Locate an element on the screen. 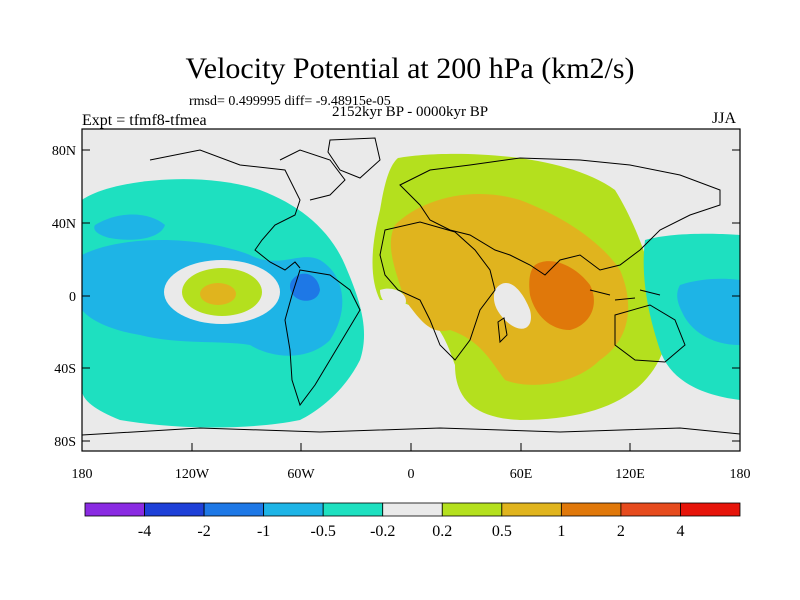 Image resolution: width=800 pixels, height=600 pixels. colorbar-label: 0.2 is located at coordinates (442, 531).